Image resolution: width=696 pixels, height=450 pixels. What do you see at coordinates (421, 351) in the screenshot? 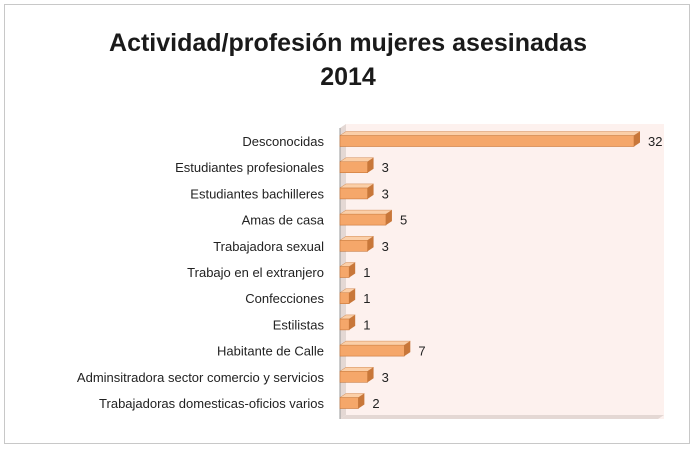
I see `data-label: 7` at bounding box center [421, 351].